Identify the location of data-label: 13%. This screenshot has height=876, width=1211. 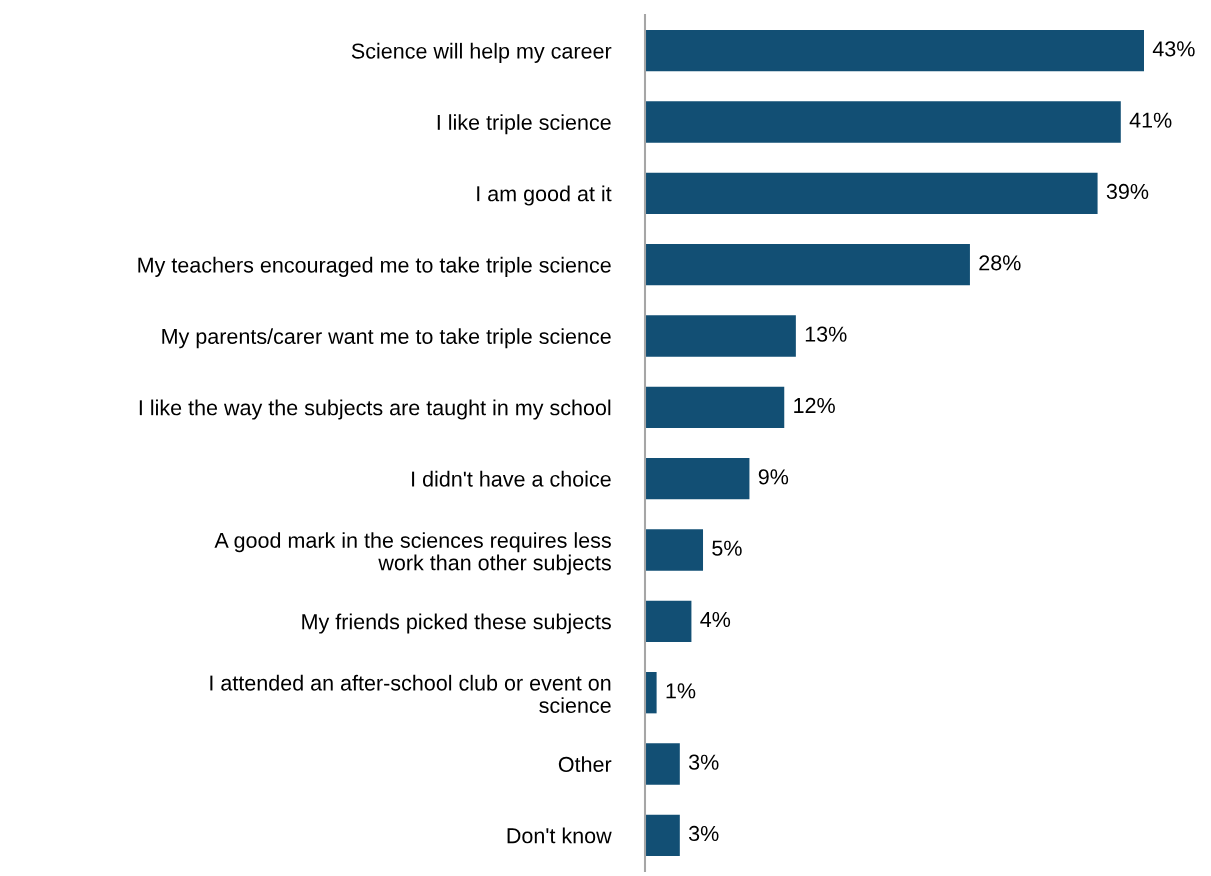
(826, 334).